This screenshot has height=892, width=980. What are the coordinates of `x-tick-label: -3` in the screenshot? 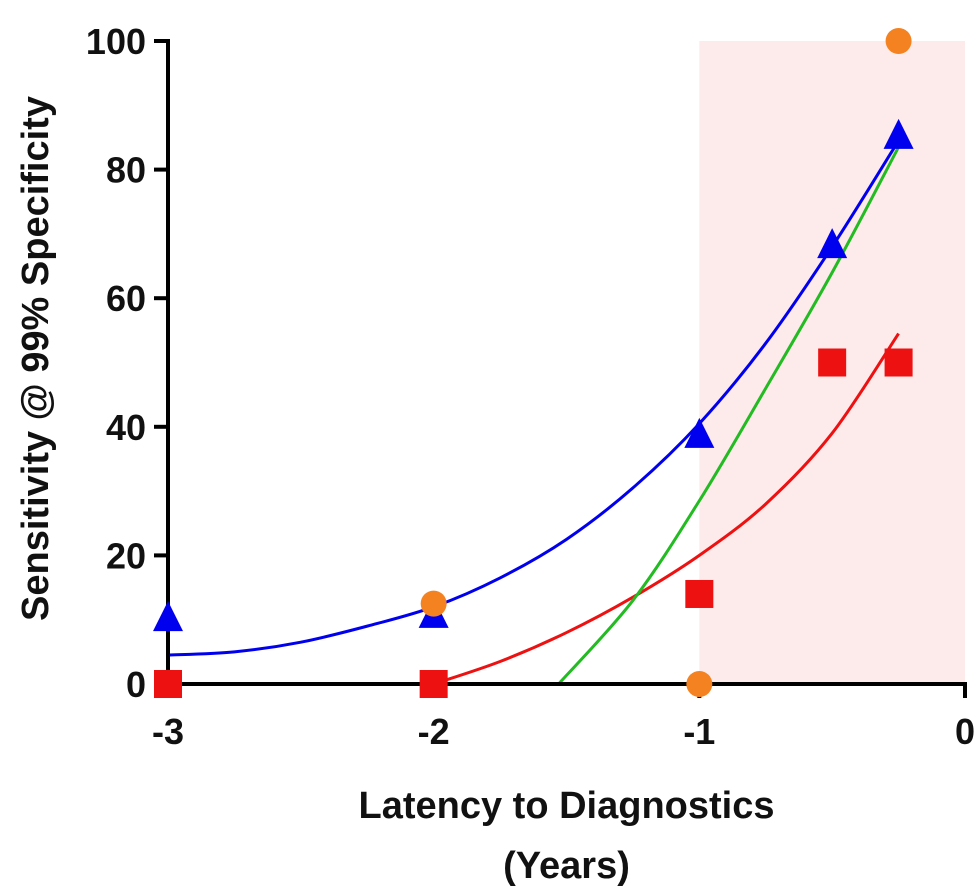 It's located at (168, 731).